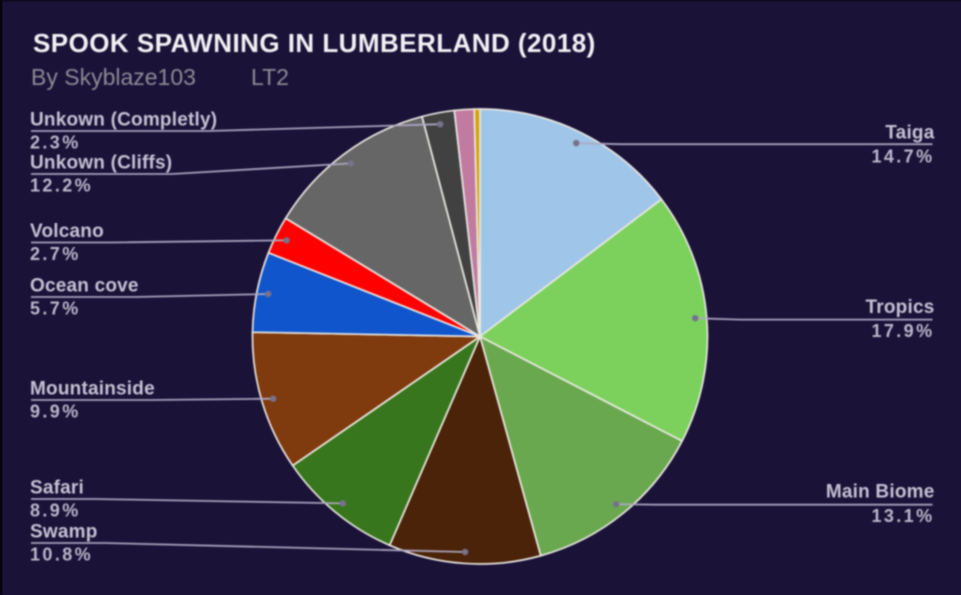  I want to click on svg-text: 2.3%, so click(55, 143).